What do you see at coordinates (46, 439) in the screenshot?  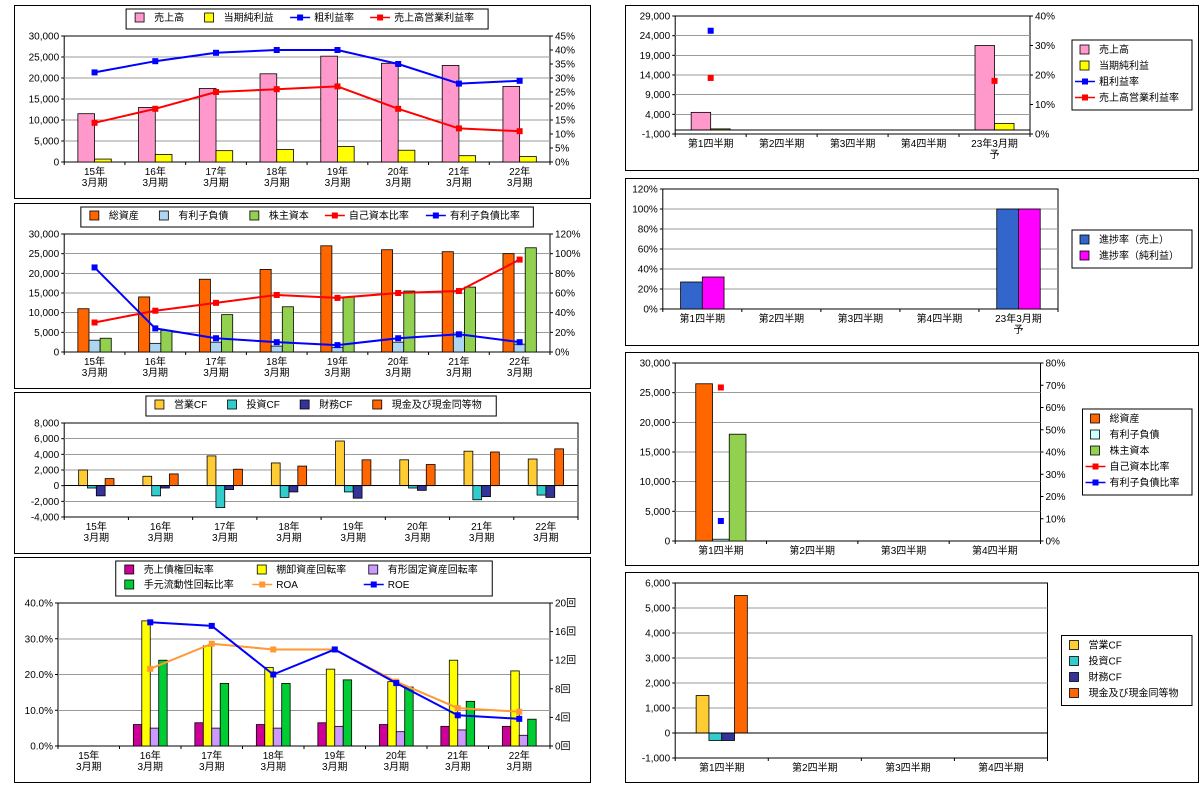 I see `svg-text: 6,000` at bounding box center [46, 439].